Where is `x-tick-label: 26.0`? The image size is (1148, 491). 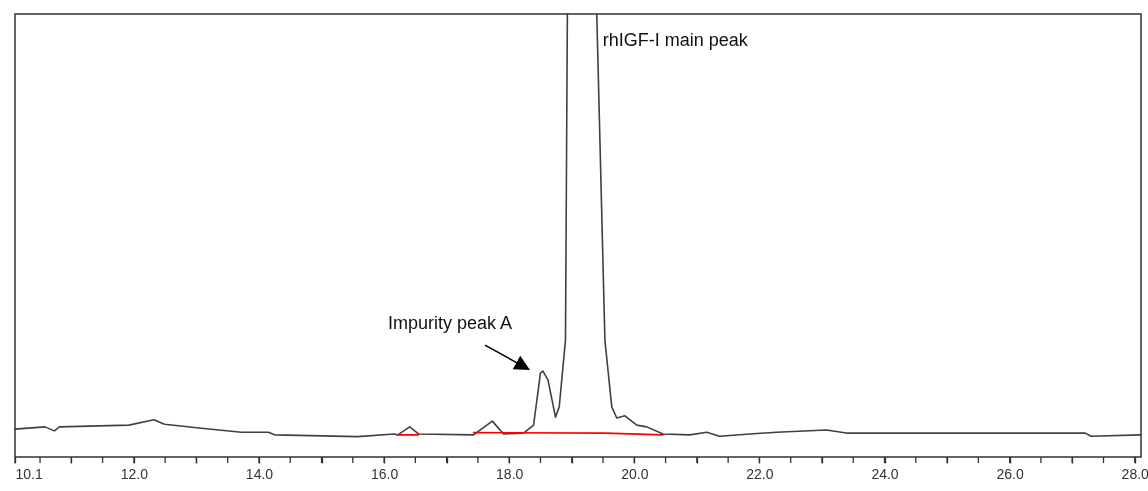 x-tick-label: 26.0 is located at coordinates (1010, 473).